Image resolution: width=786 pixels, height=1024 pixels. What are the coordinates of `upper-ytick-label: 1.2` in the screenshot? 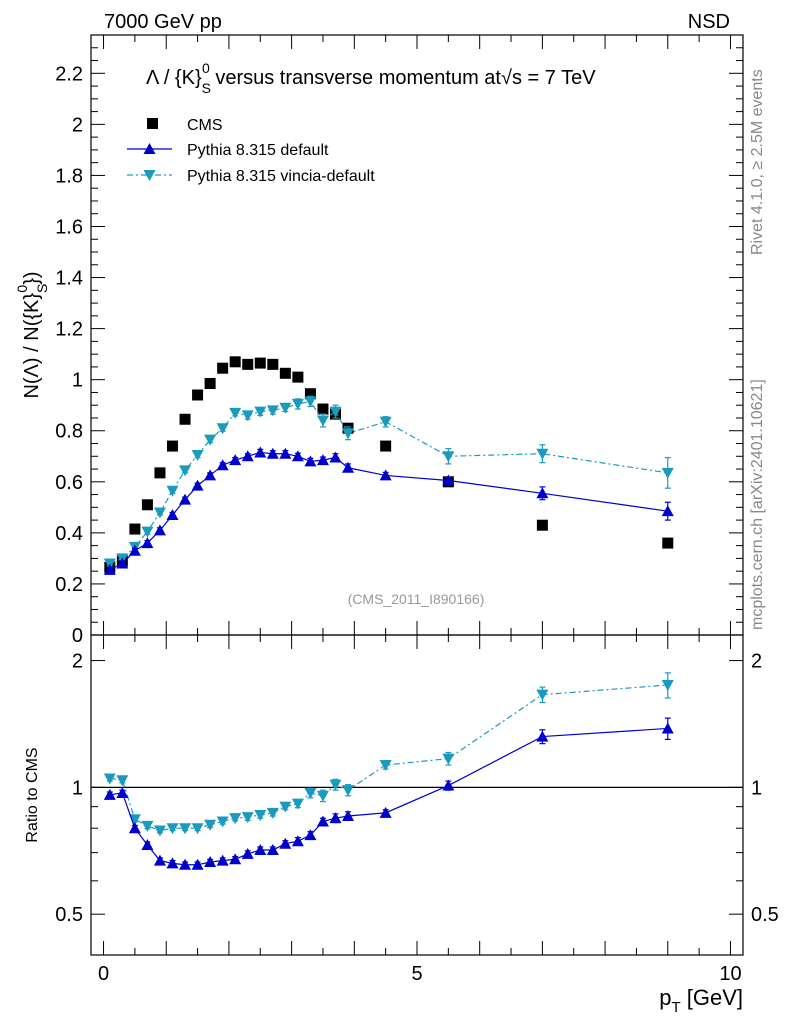 It's located at (69, 330).